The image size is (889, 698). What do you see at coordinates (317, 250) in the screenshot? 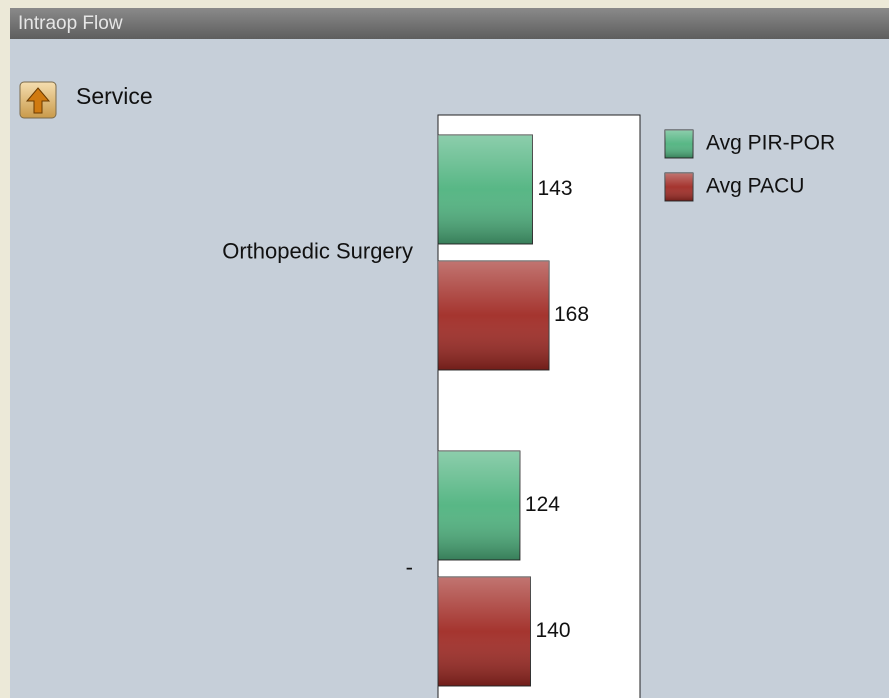
I see `category-label: Orthopedic Surgery` at bounding box center [317, 250].